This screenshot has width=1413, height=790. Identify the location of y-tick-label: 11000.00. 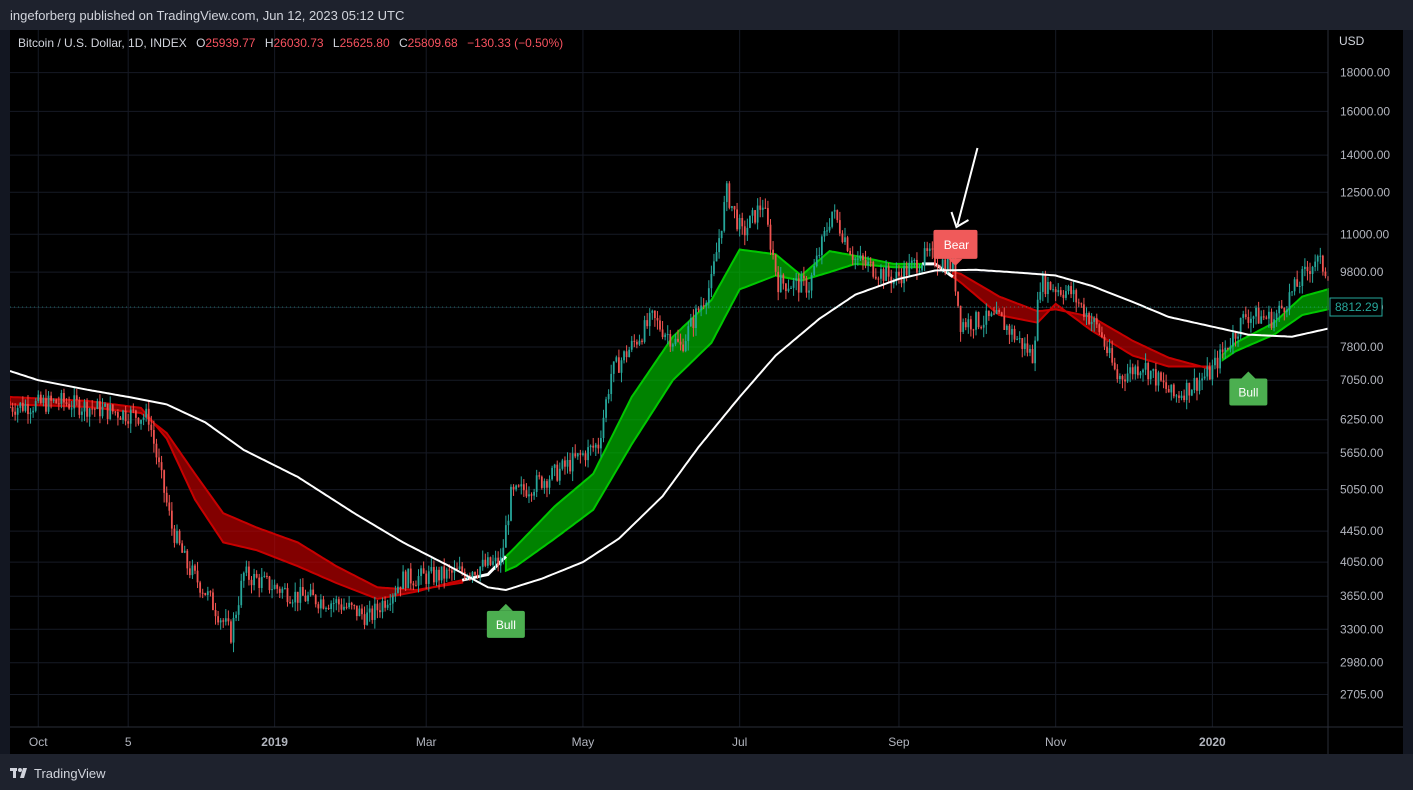
(1364, 234).